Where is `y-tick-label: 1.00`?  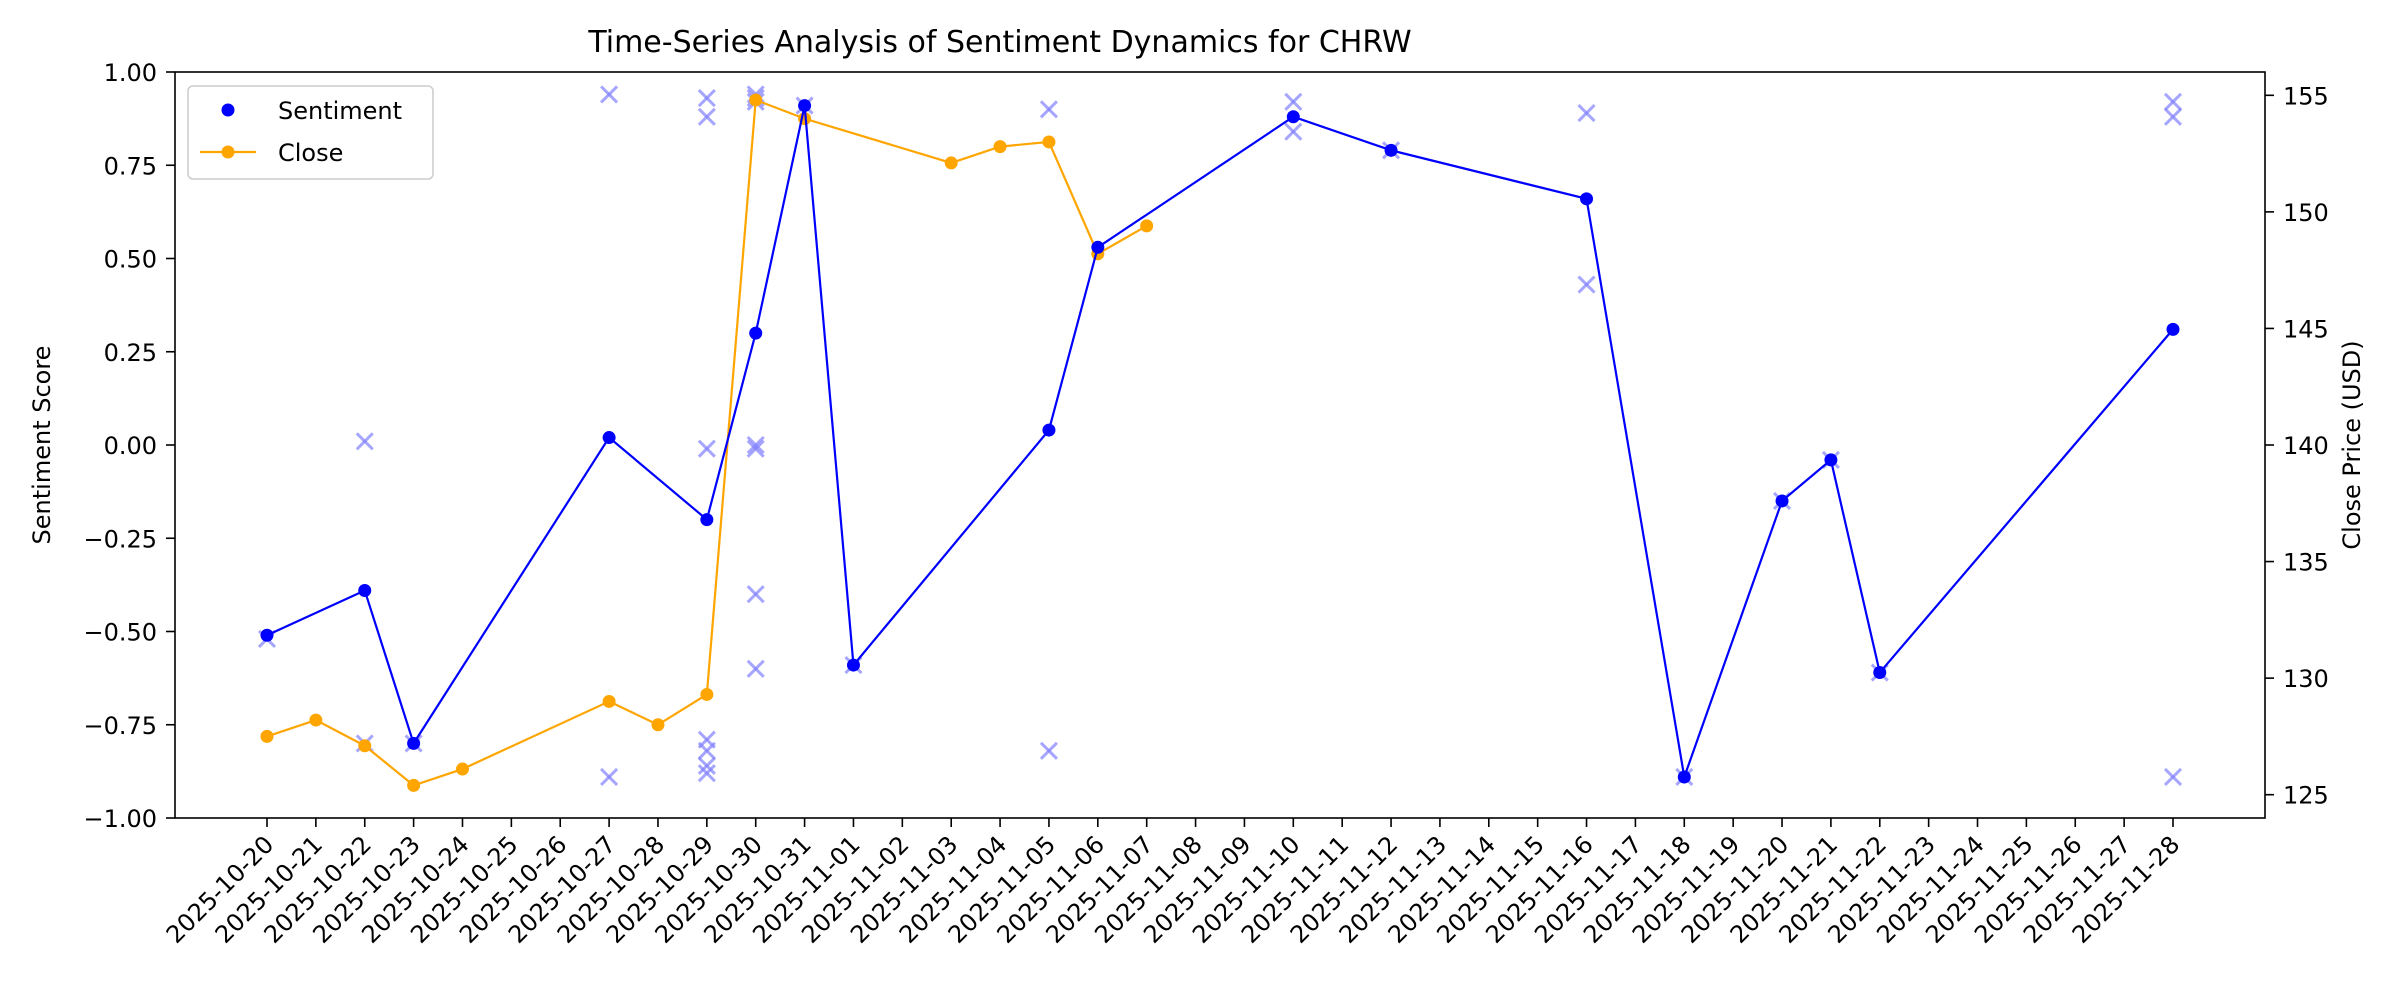
y-tick-label: 1.00 is located at coordinates (130, 73).